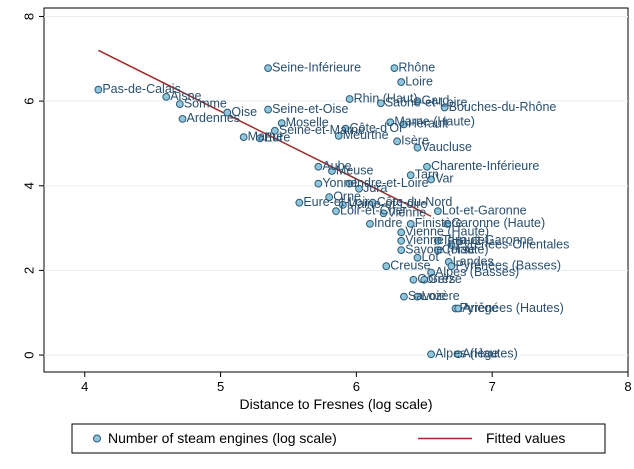 This screenshot has height=469, width=634. I want to click on point-label: Indre, so click(388, 223).